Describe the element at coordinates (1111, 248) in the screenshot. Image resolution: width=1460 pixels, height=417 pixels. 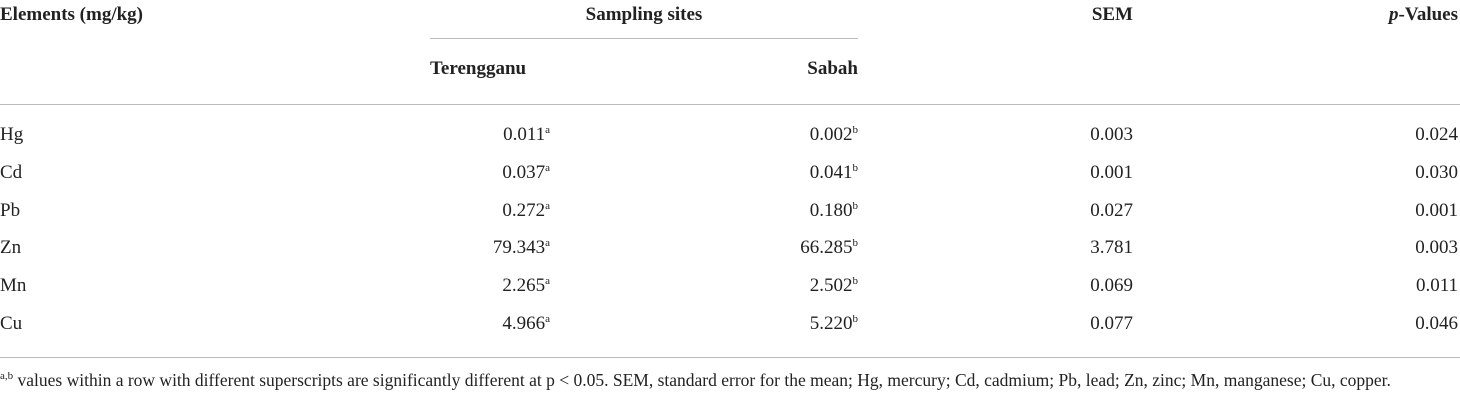
I see `cell-sem: 3.781` at that location.